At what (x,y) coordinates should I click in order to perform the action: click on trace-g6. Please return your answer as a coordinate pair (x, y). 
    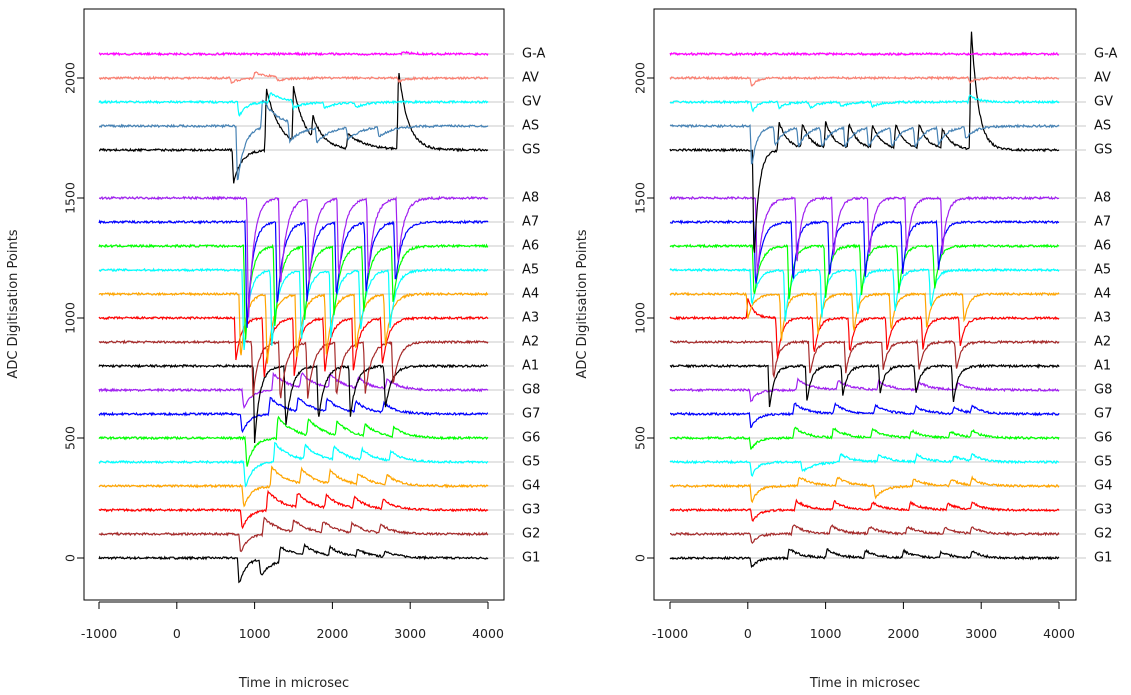
    Looking at the image, I should click on (293, 441).